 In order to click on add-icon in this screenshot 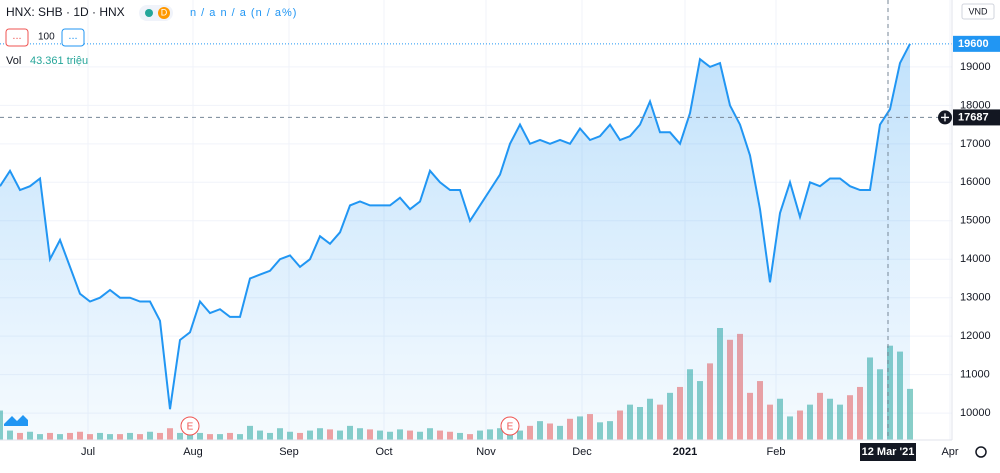, I will do `click(945, 117)`.